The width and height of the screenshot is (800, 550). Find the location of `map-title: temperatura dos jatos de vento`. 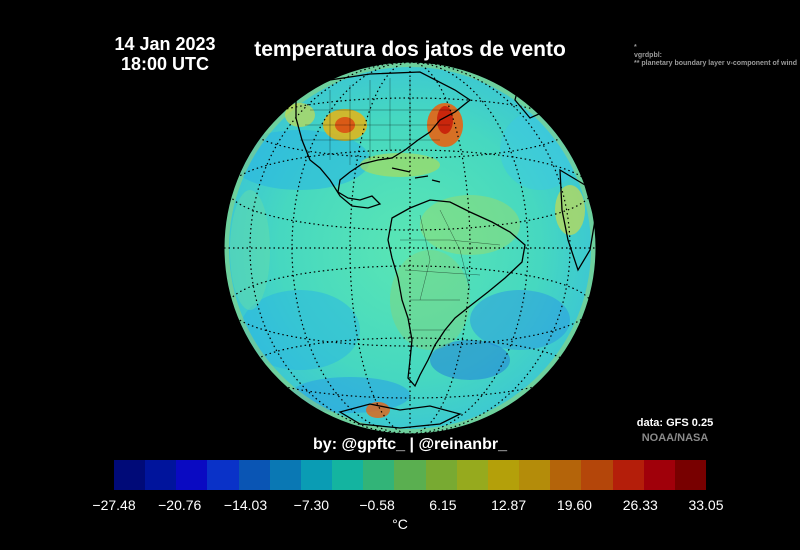

map-title: temperatura dos jatos de vento is located at coordinates (410, 49).